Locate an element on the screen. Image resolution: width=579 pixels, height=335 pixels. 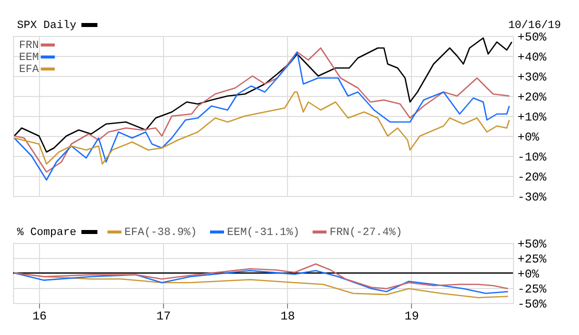
chart-title: SPX Daily is located at coordinates (47, 26).